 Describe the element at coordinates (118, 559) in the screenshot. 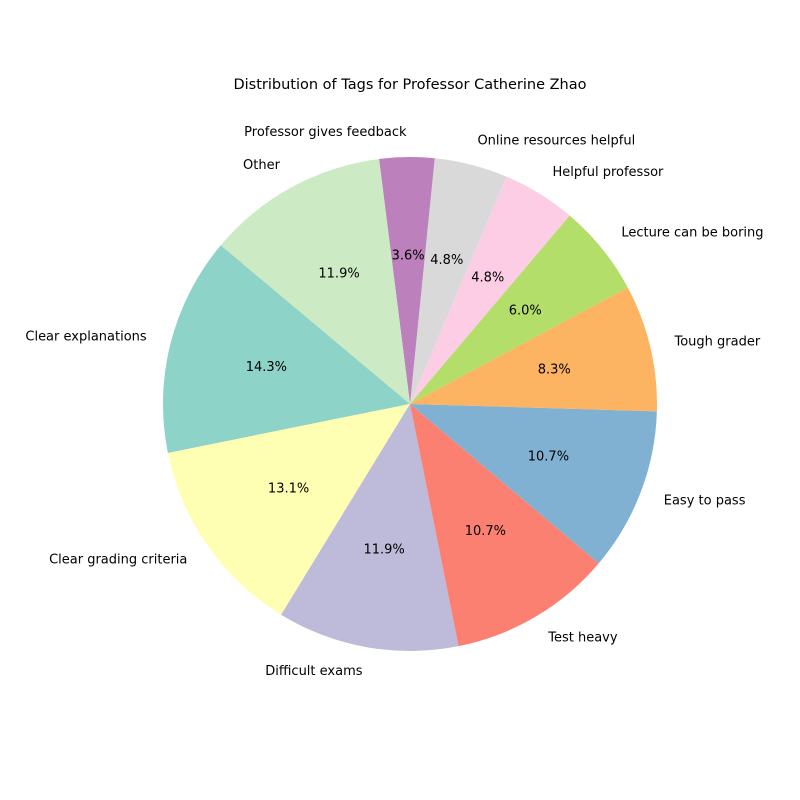

I see `slice-label-clear-grading-criteria: Clear grading criteria` at that location.